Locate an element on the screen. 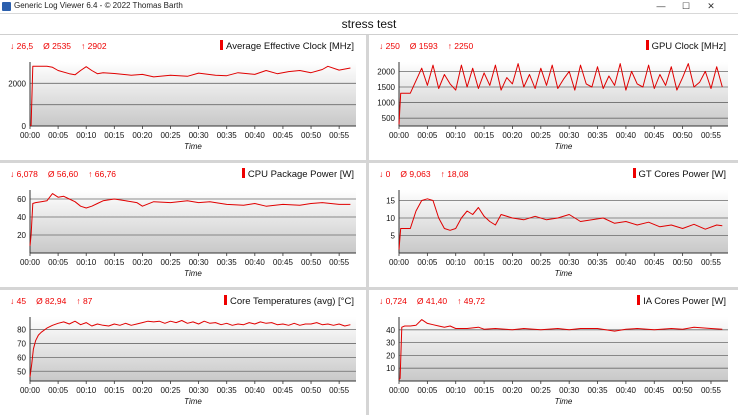 Image resolution: width=738 pixels, height=415 pixels. minimize-button: — is located at coordinates (661, 6).